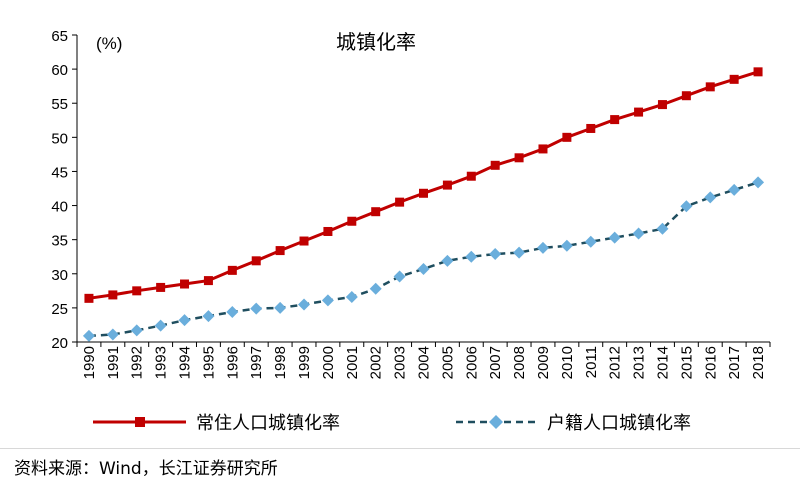 Image resolution: width=800 pixels, height=493 pixels. I want to click on legend-label-1: 常住人口城镇化率, so click(268, 423).